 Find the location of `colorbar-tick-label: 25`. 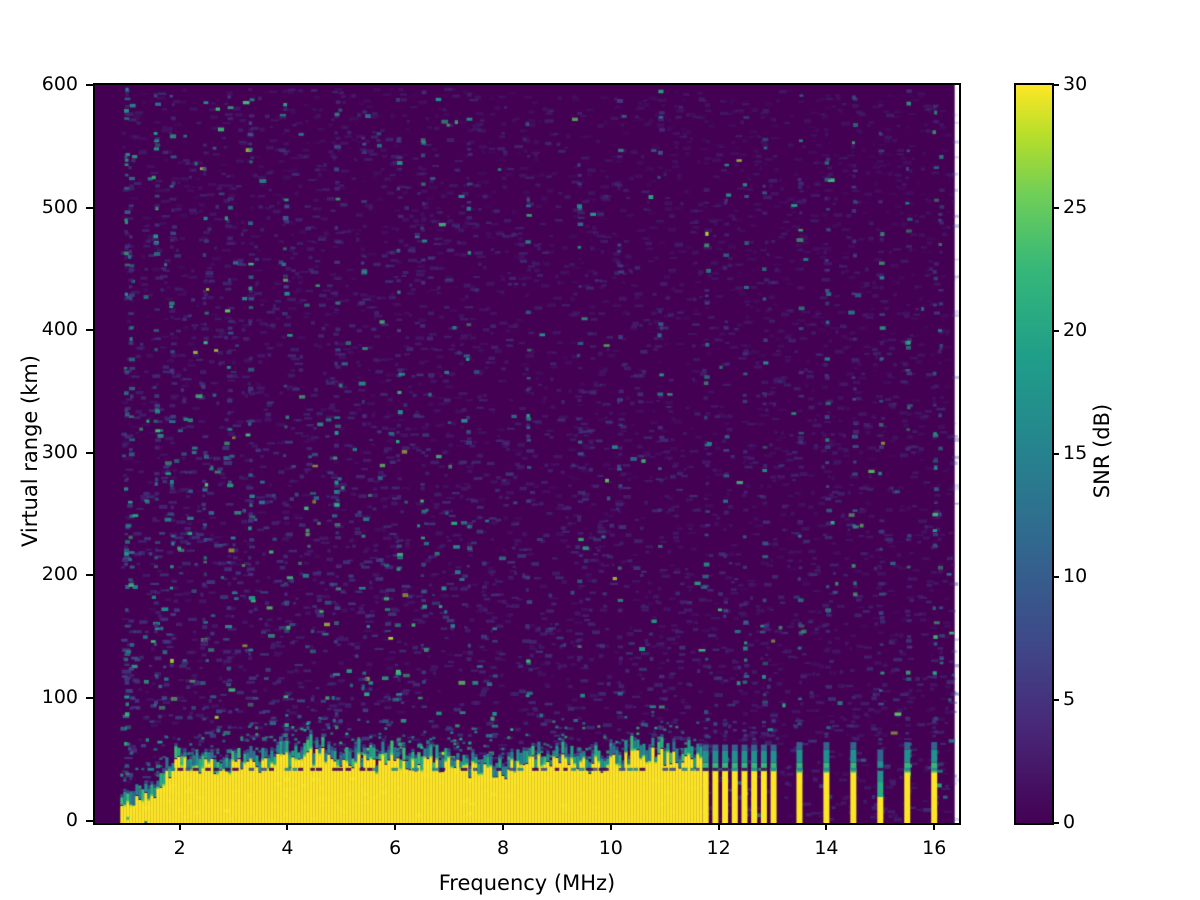

colorbar-tick-label: 25 is located at coordinates (1075, 207).